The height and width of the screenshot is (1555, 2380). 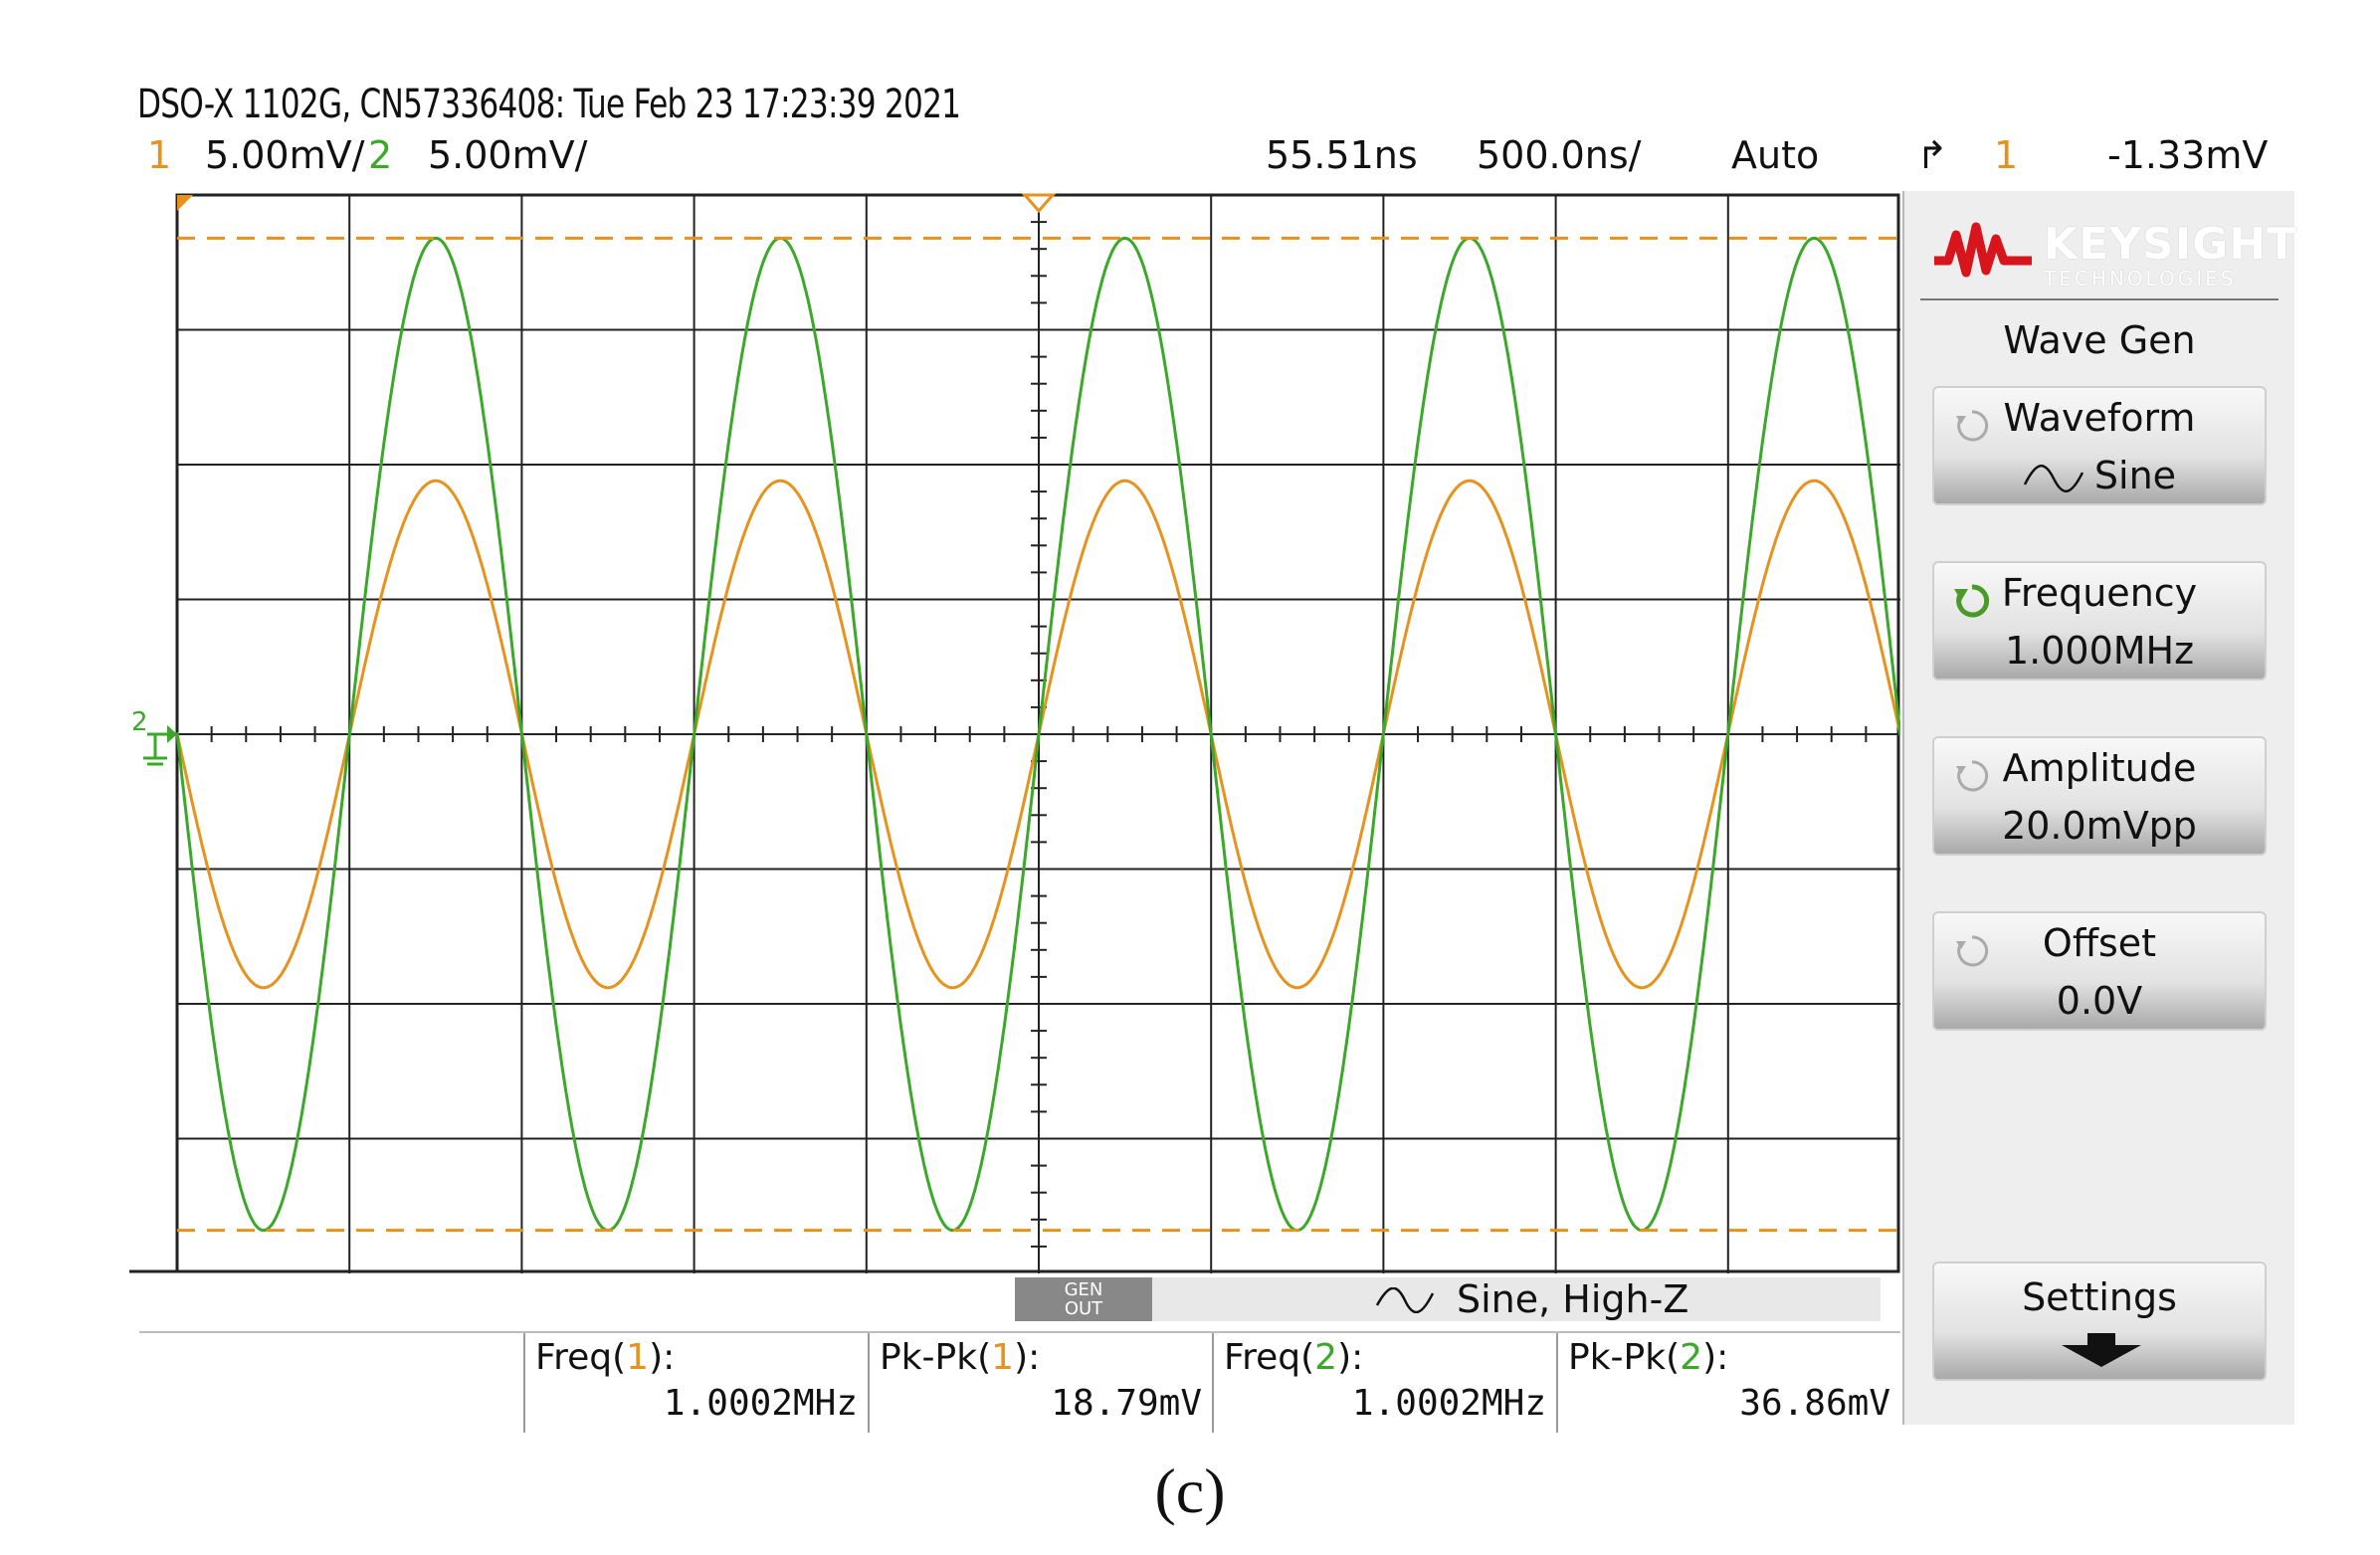 I want to click on softkey-label: Settings, so click(x=2099, y=1297).